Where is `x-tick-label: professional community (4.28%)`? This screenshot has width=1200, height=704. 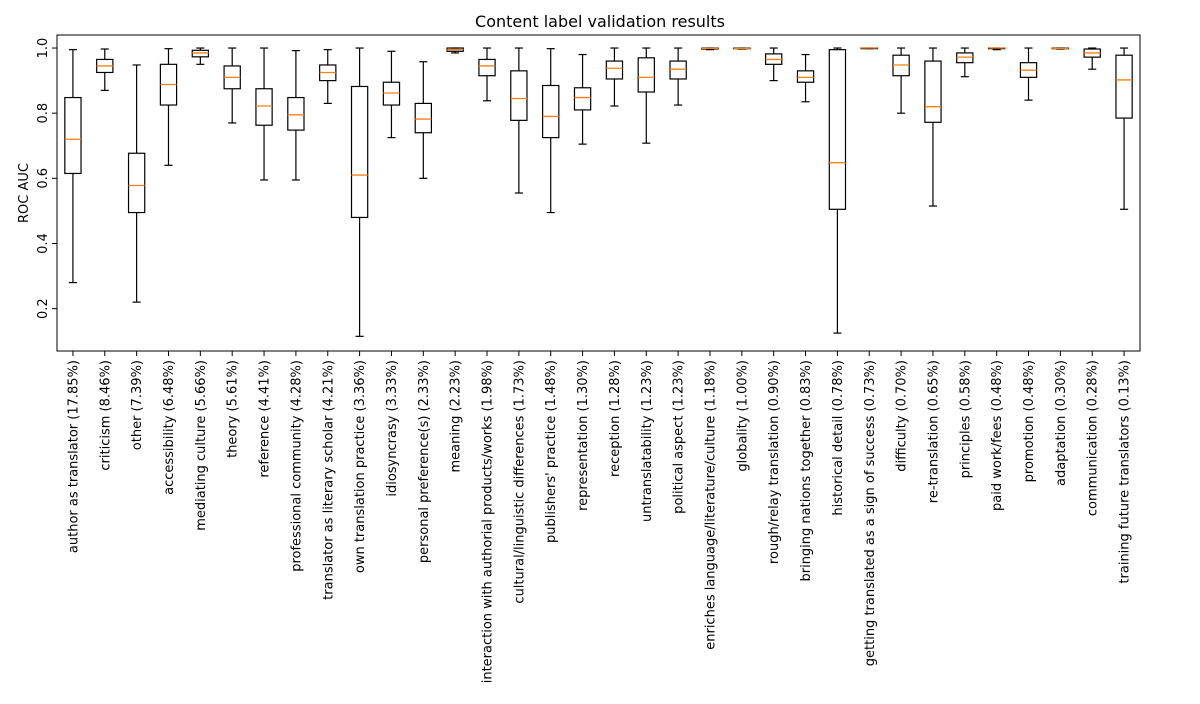
x-tick-label: professional community (4.28%) is located at coordinates (296, 466).